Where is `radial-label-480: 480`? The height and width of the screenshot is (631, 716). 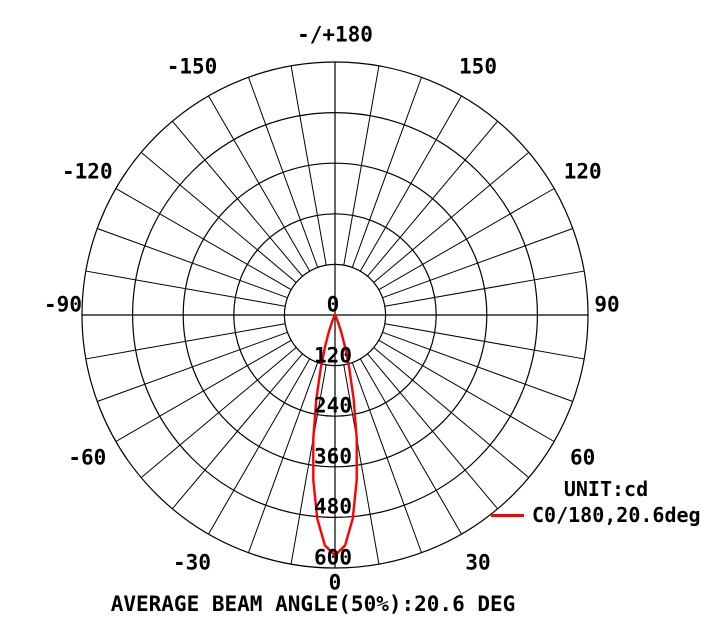
radial-label-480: 480 is located at coordinates (333, 506).